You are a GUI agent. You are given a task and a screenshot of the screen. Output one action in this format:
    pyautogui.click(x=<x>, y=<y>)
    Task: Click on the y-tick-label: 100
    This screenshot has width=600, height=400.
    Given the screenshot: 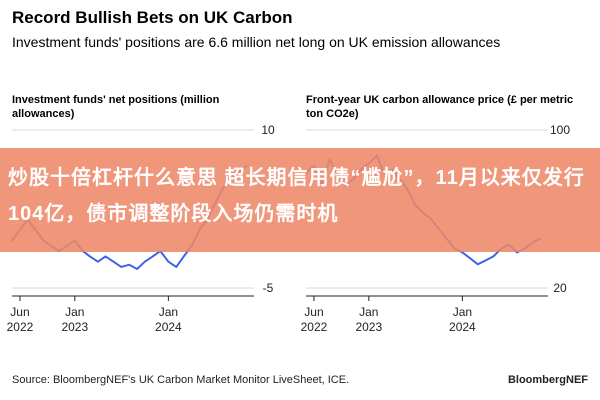 What is the action you would take?
    pyautogui.click(x=560, y=130)
    